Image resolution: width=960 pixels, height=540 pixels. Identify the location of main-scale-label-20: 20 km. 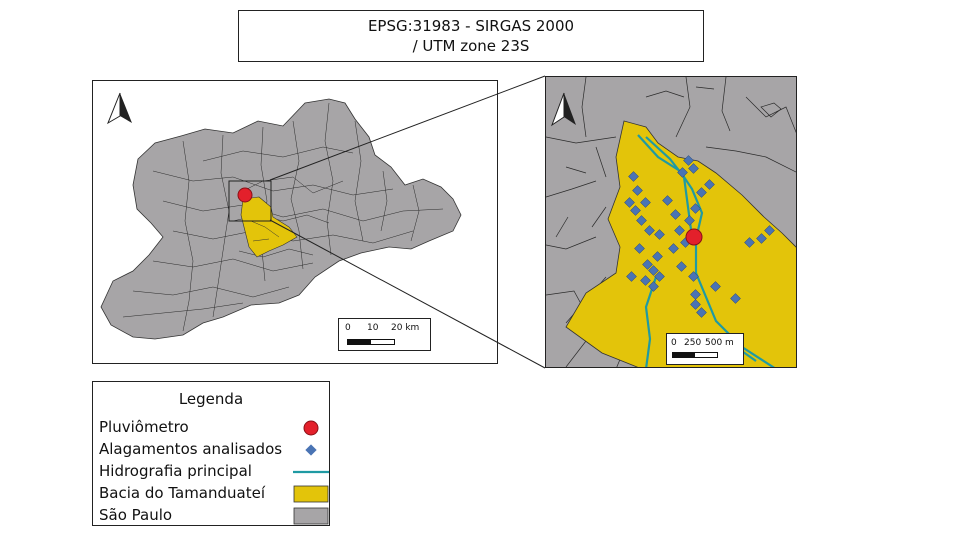
(405, 328).